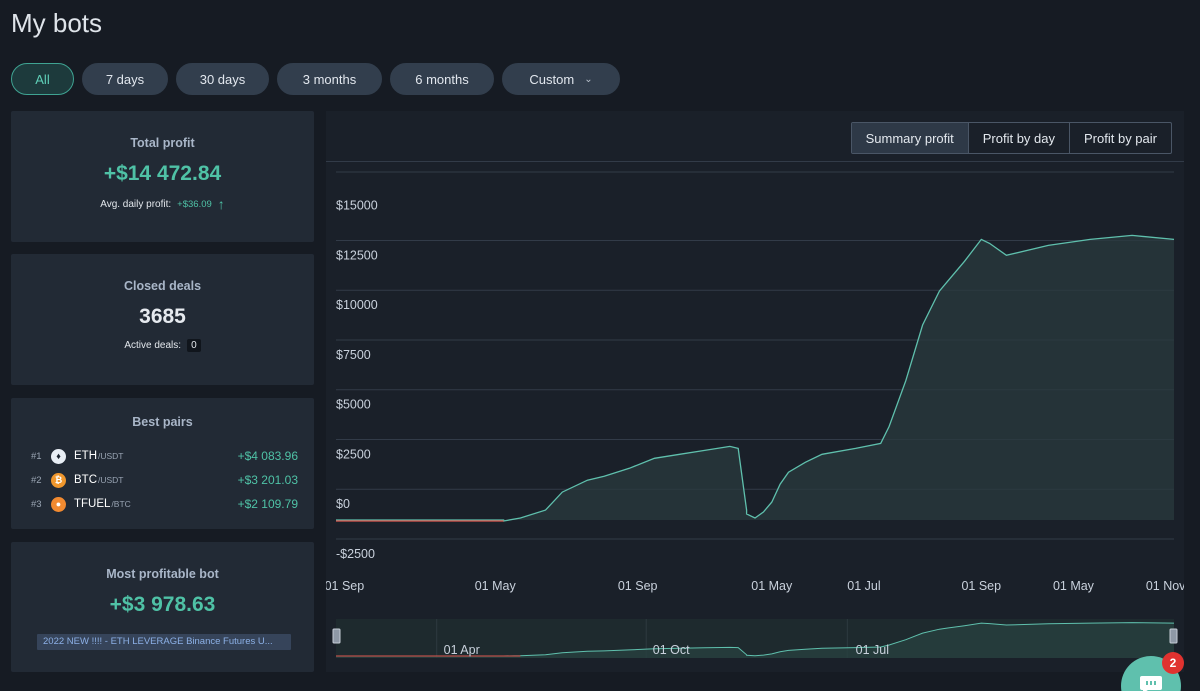  What do you see at coordinates (58, 456) in the screenshot?
I see `eth-coin-icon: ♦` at bounding box center [58, 456].